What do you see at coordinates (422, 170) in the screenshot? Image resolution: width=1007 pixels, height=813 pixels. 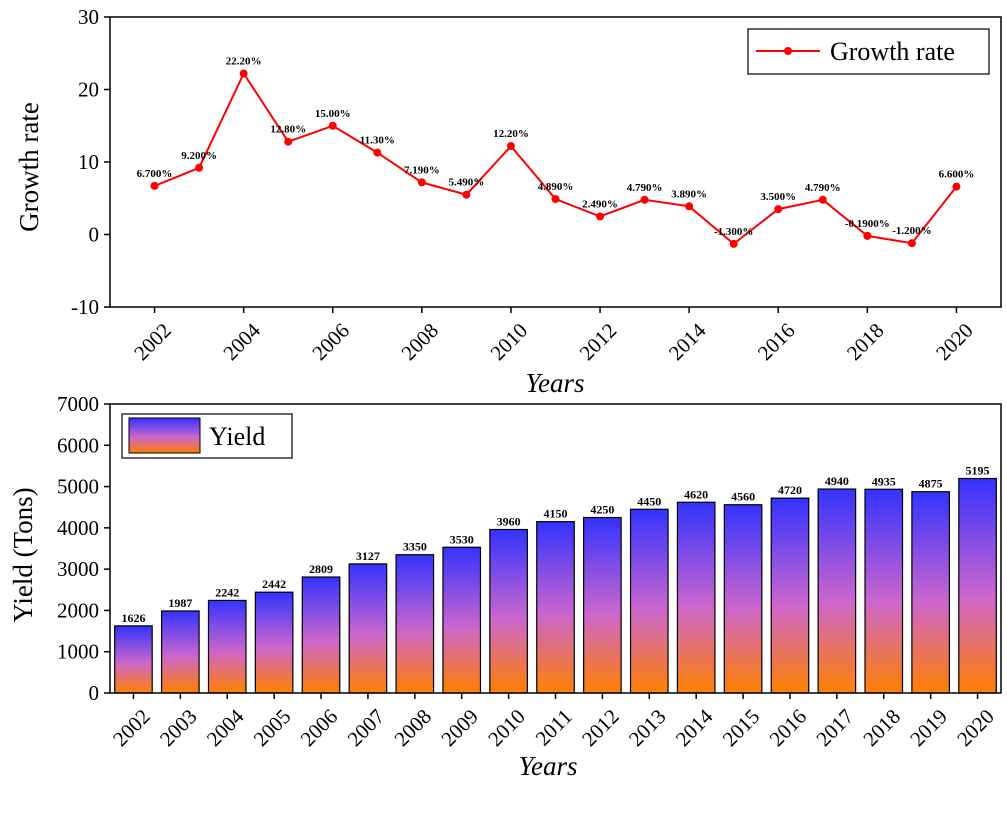 I see `point-label: 7.190%` at bounding box center [422, 170].